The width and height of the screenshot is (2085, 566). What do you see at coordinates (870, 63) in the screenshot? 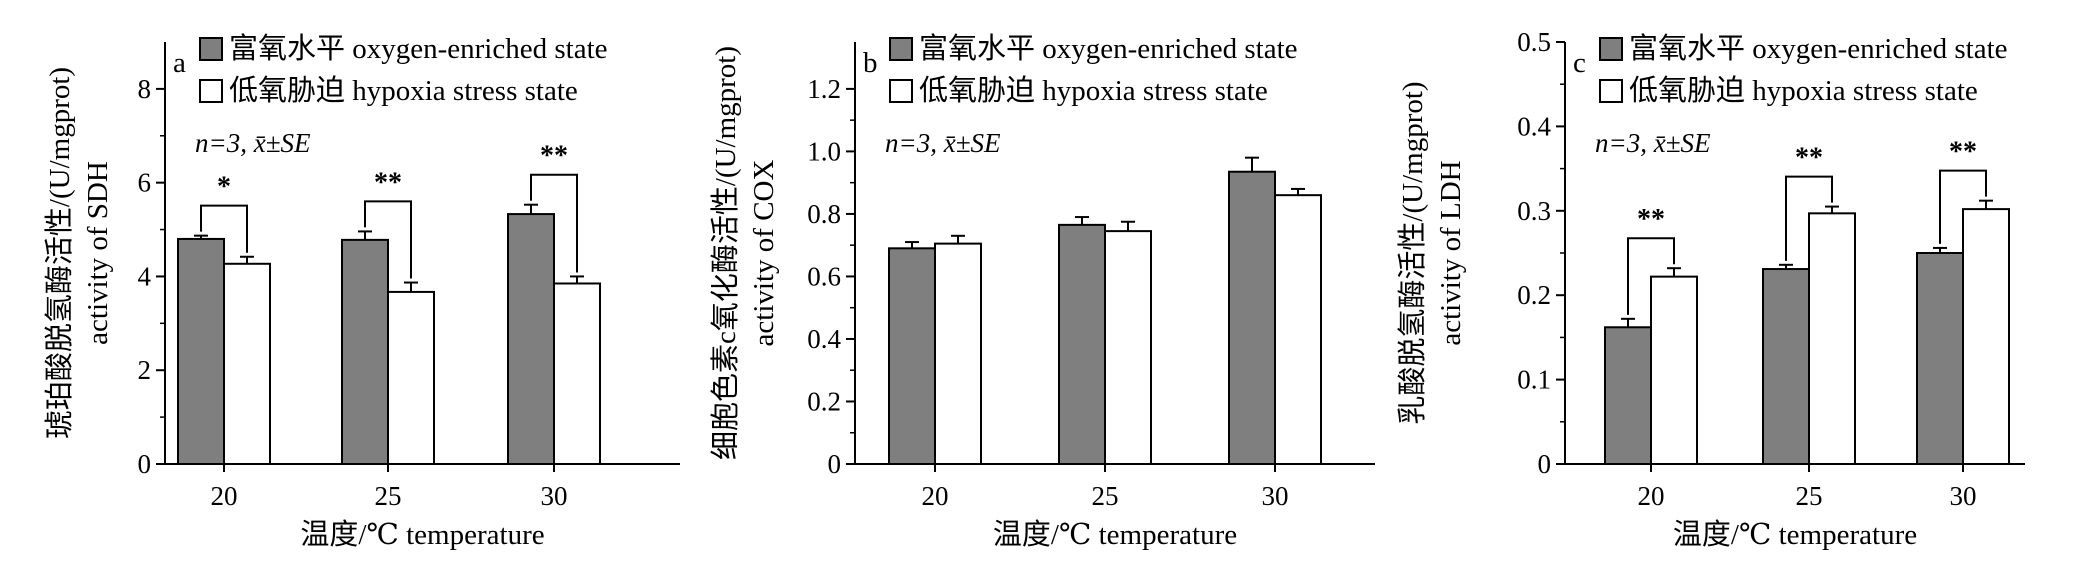
I see `panel-letter: b` at bounding box center [870, 63].